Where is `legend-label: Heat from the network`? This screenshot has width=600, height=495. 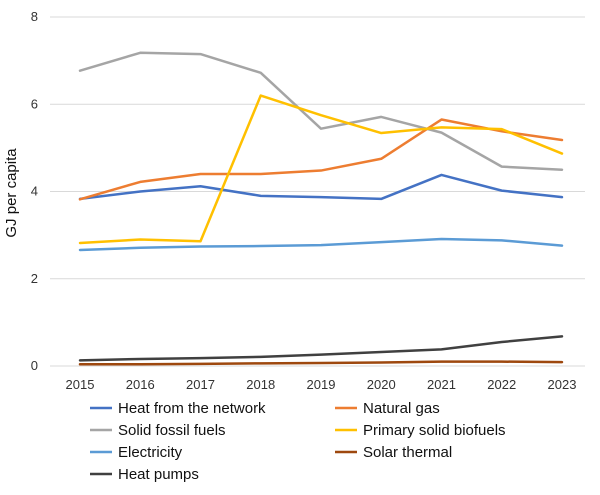
legend-label: Heat from the network is located at coordinates (192, 408).